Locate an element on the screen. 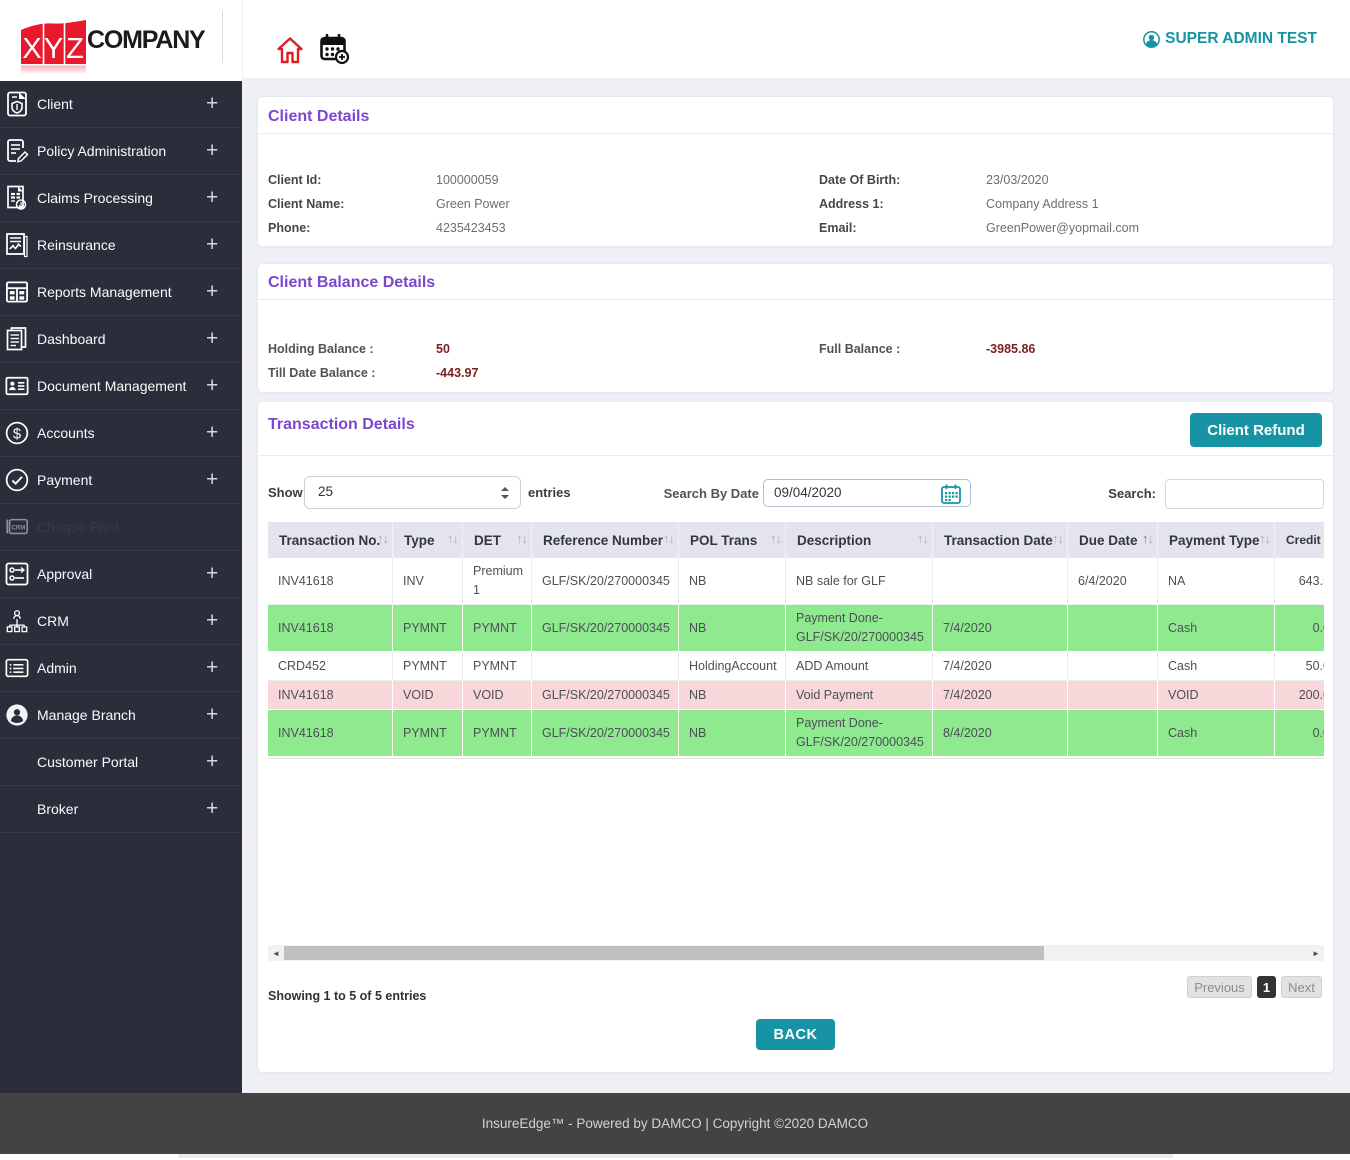 The height and width of the screenshot is (1160, 1350). svg-text: Y is located at coordinates (53, 49).